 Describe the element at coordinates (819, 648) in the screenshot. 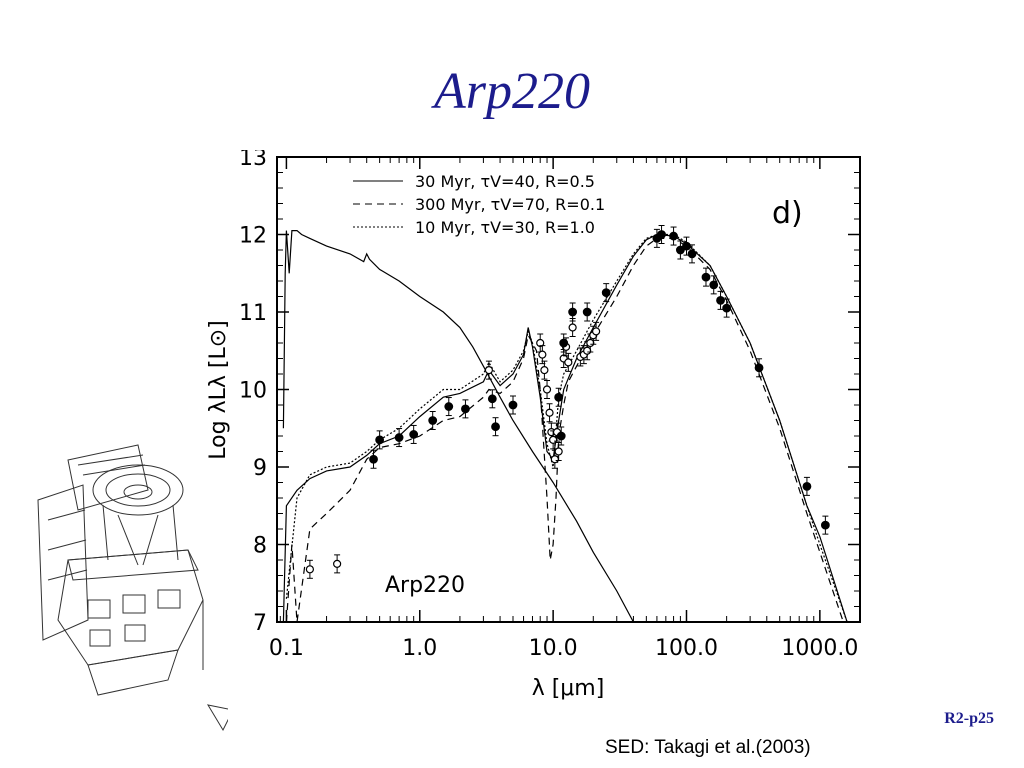

I see `x-tick-label: 1000.0` at that location.